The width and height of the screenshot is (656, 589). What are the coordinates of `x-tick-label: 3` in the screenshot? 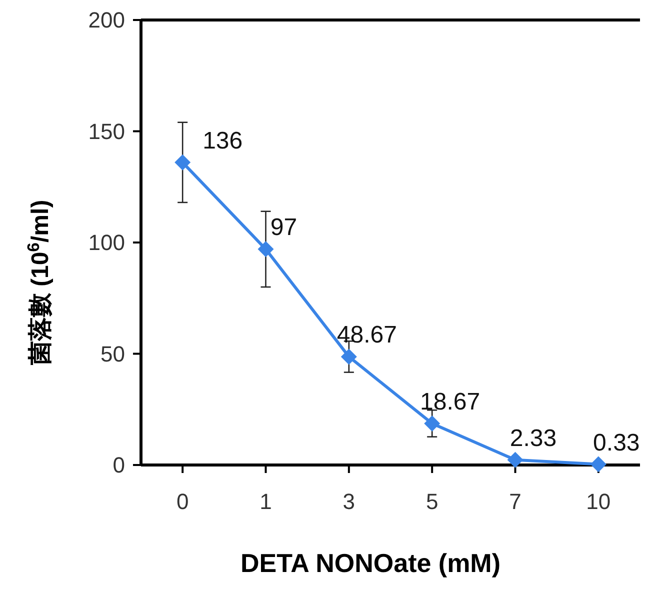 It's located at (349, 501).